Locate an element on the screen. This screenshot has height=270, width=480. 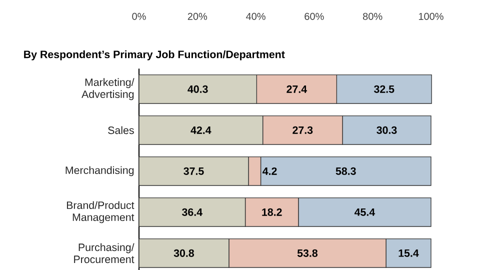
data-label: 27.4 is located at coordinates (296, 89).